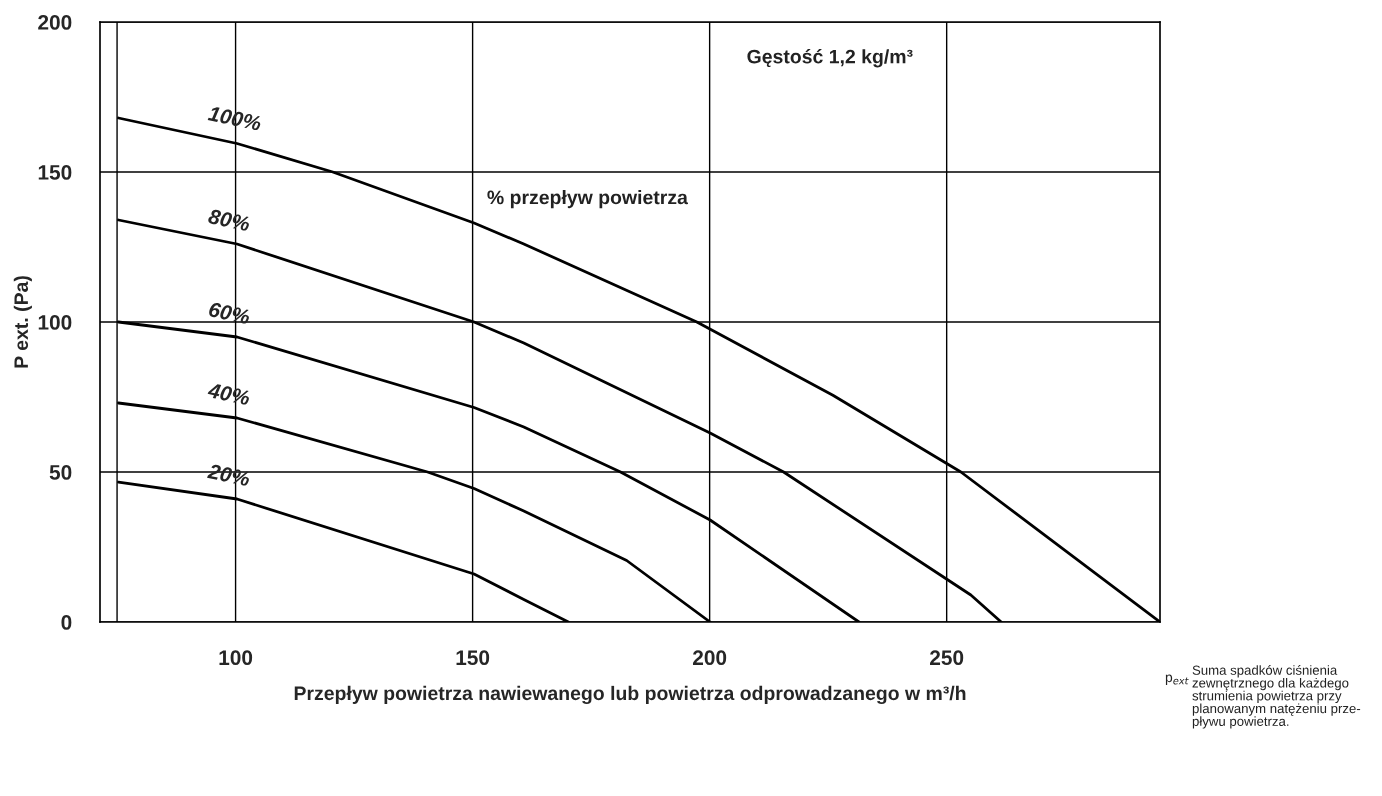  Describe the element at coordinates (947, 658) in the screenshot. I see `x-tick-label: 250` at that location.